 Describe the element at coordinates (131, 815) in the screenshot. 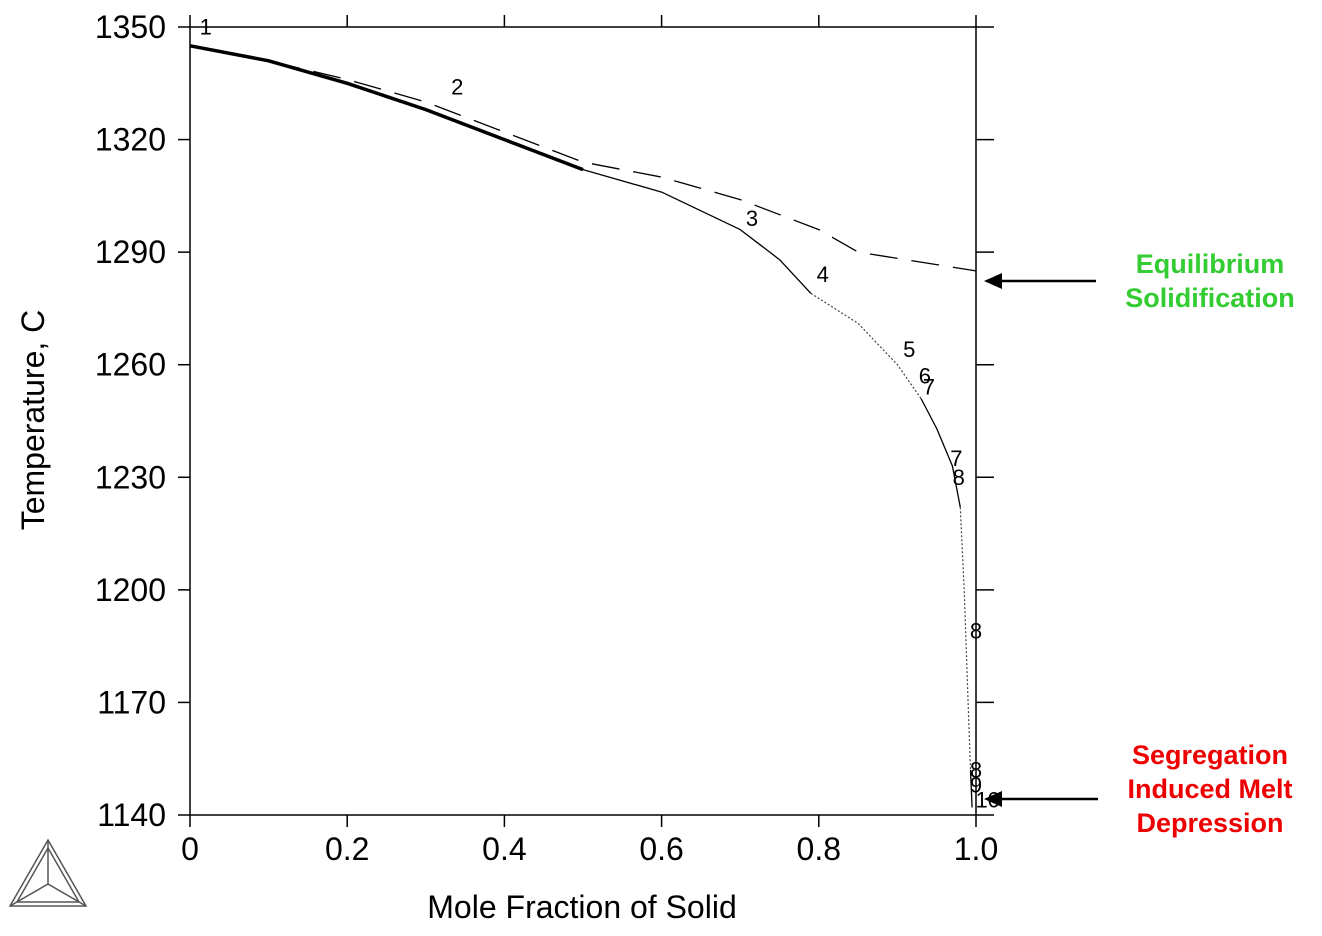

I see `y-tick-label: 1140` at that location.